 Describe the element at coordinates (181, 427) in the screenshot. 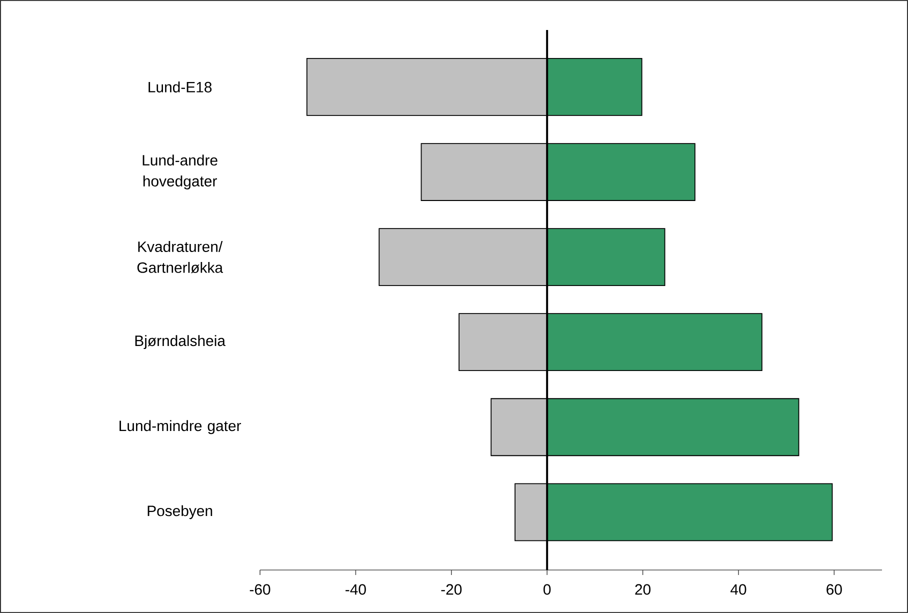

I see `y-tick-label: Lund-mindre gater` at that location.